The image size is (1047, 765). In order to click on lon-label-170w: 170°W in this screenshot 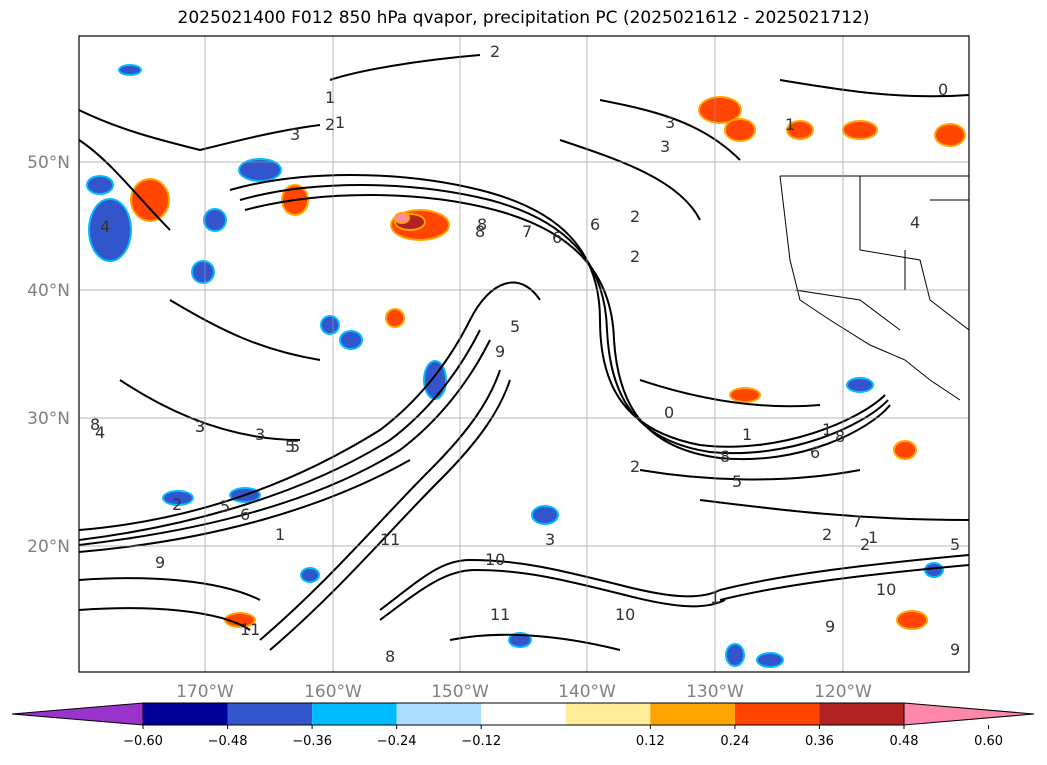, I will do `click(205, 692)`.